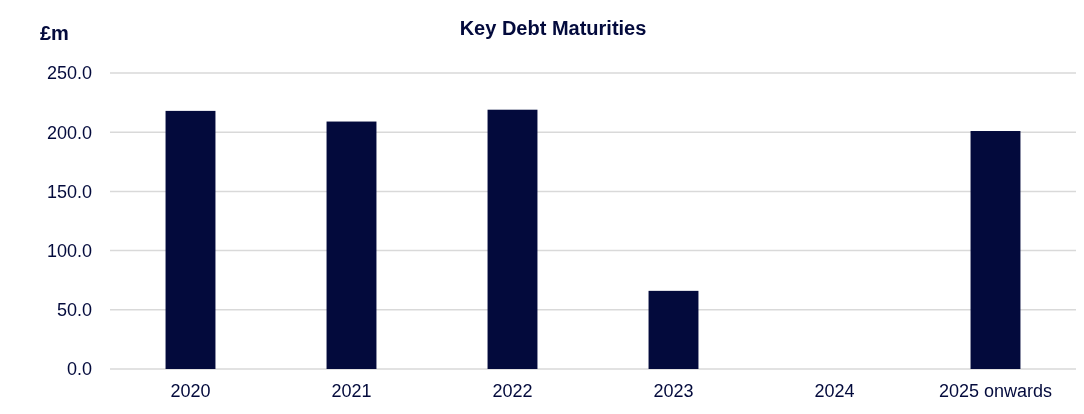 The height and width of the screenshot is (414, 1084). I want to click on y-tick-label: 50.0, so click(74, 310).